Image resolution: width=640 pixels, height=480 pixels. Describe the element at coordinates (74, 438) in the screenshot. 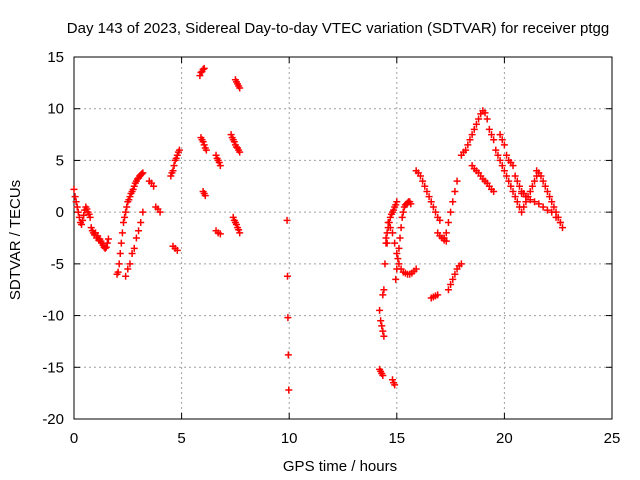

I see `x-tick-label: 0` at that location.